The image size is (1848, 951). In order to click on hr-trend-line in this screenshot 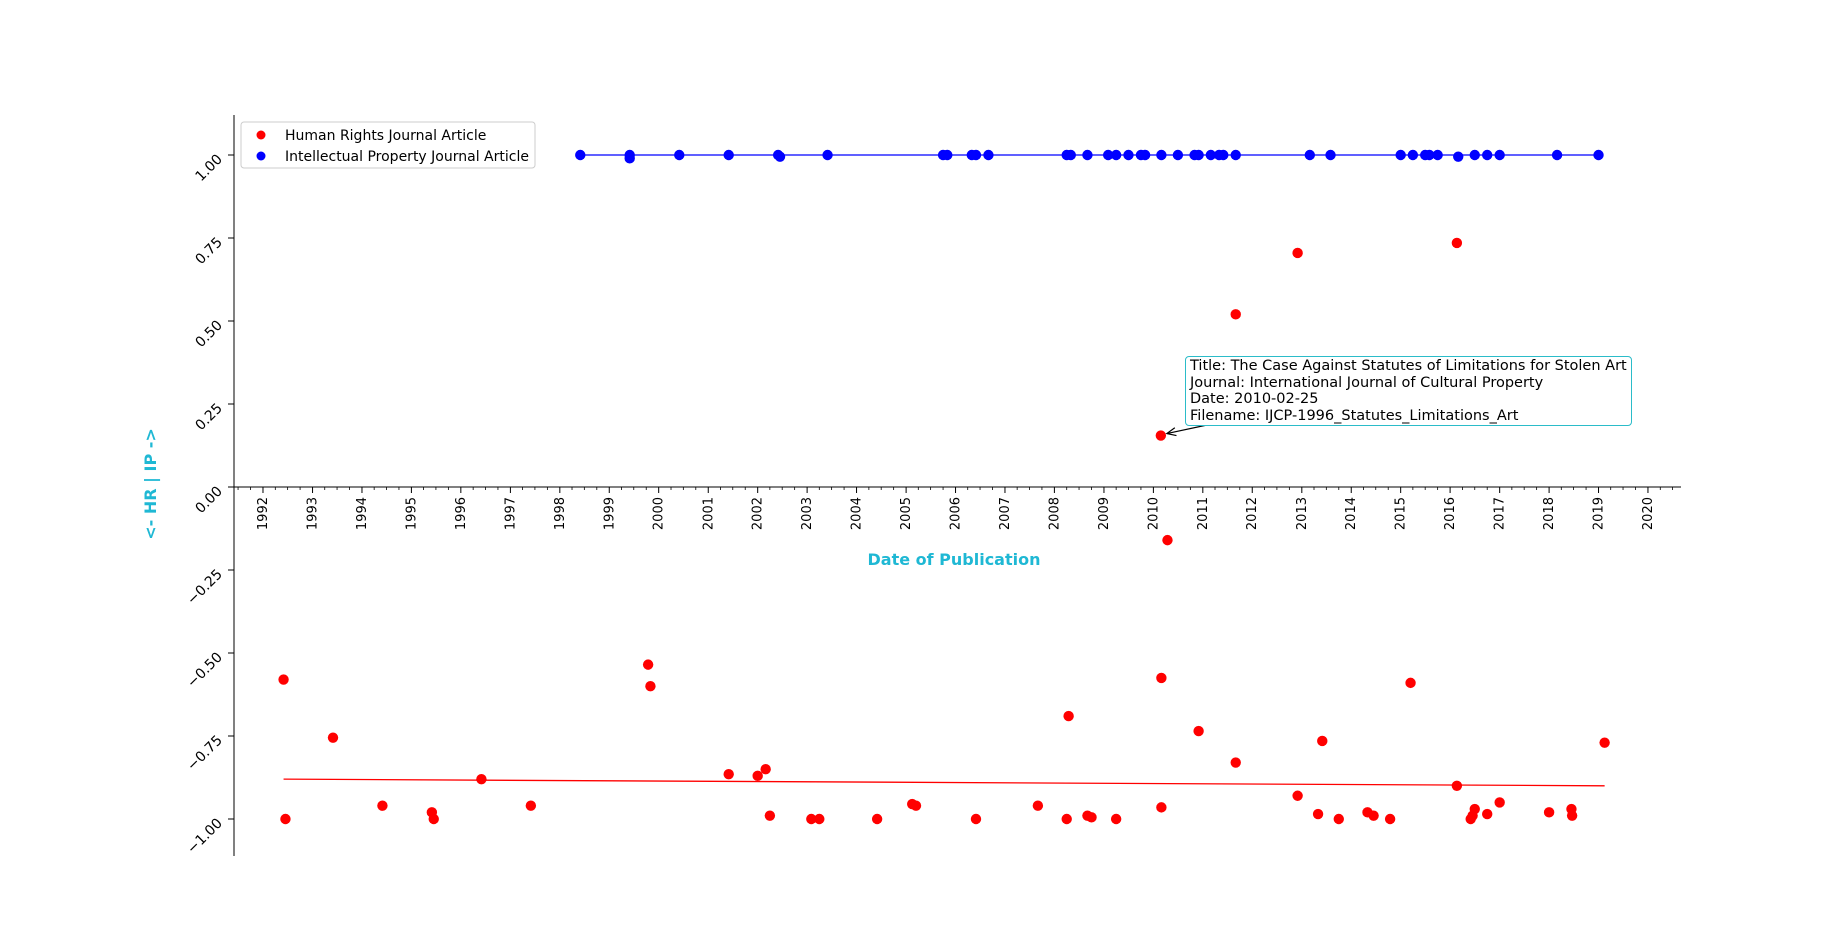, I will do `click(944, 782)`.